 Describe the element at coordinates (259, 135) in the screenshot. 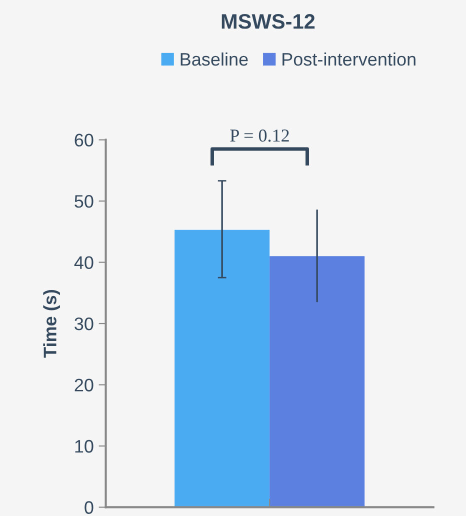

I see `annotation: P = 0.12` at that location.